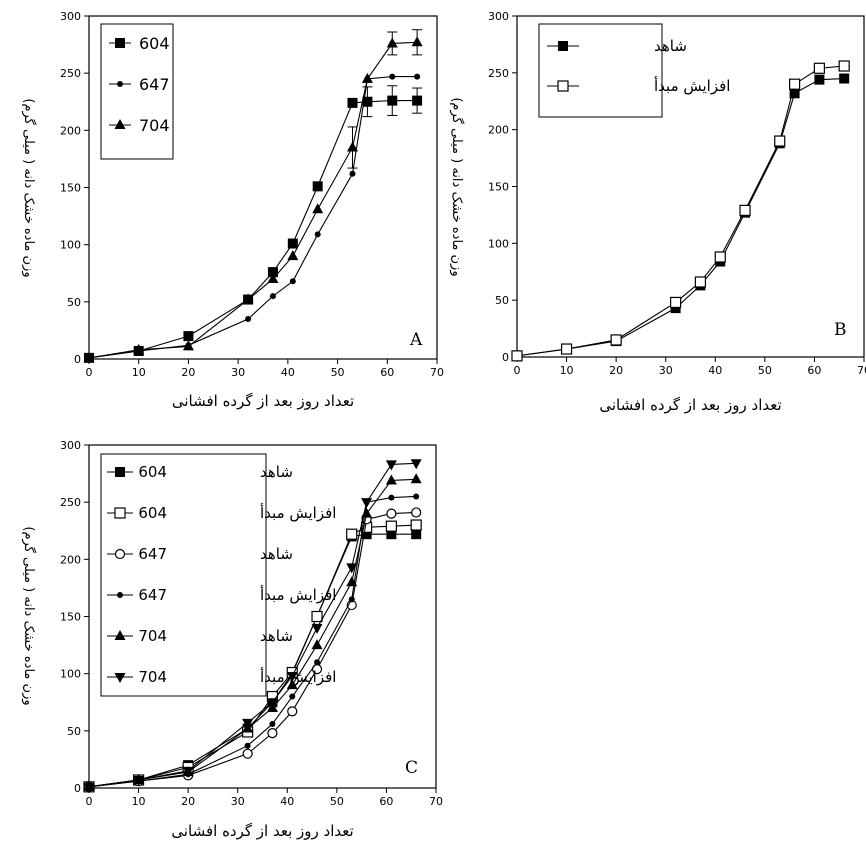 This screenshot has width=866, height=855. What do you see at coordinates (154, 125) in the screenshot?
I see `legend-label: 704` at bounding box center [154, 125].